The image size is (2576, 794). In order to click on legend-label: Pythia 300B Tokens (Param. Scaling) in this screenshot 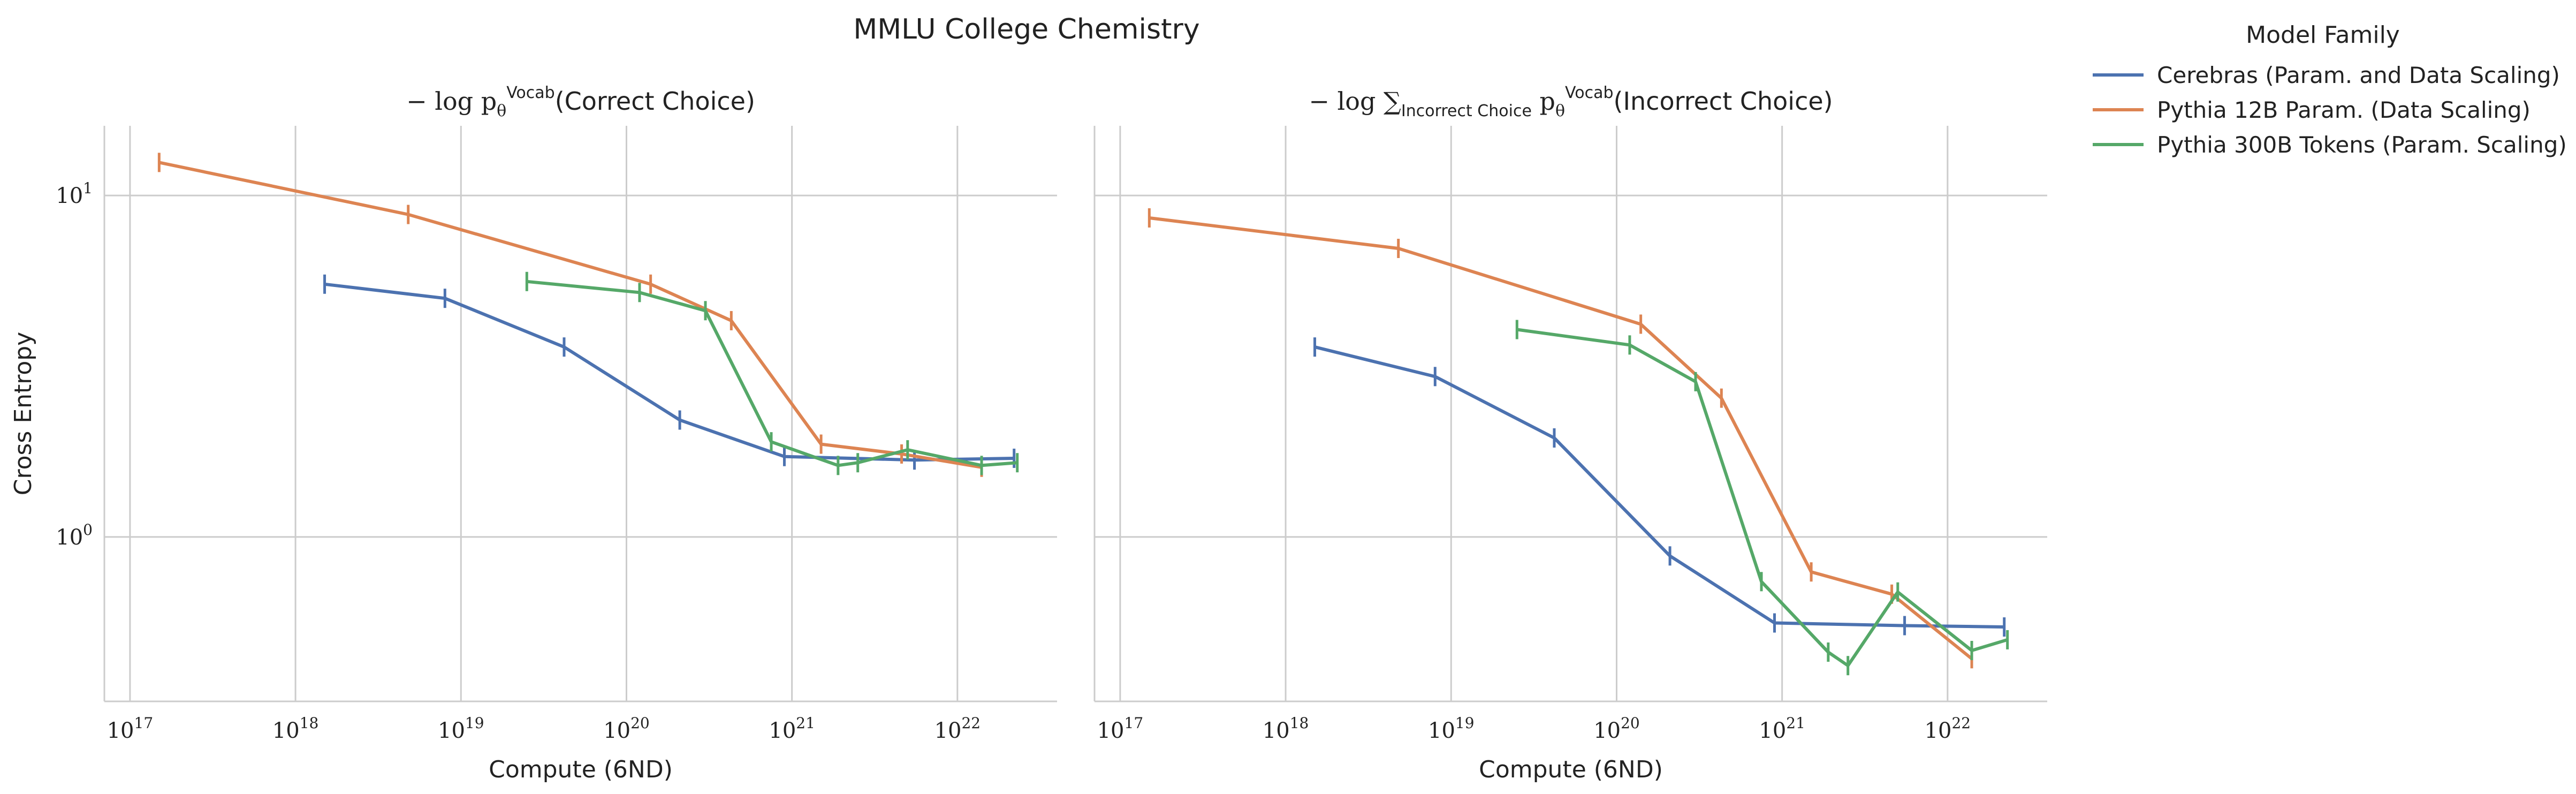, I will do `click(2362, 145)`.